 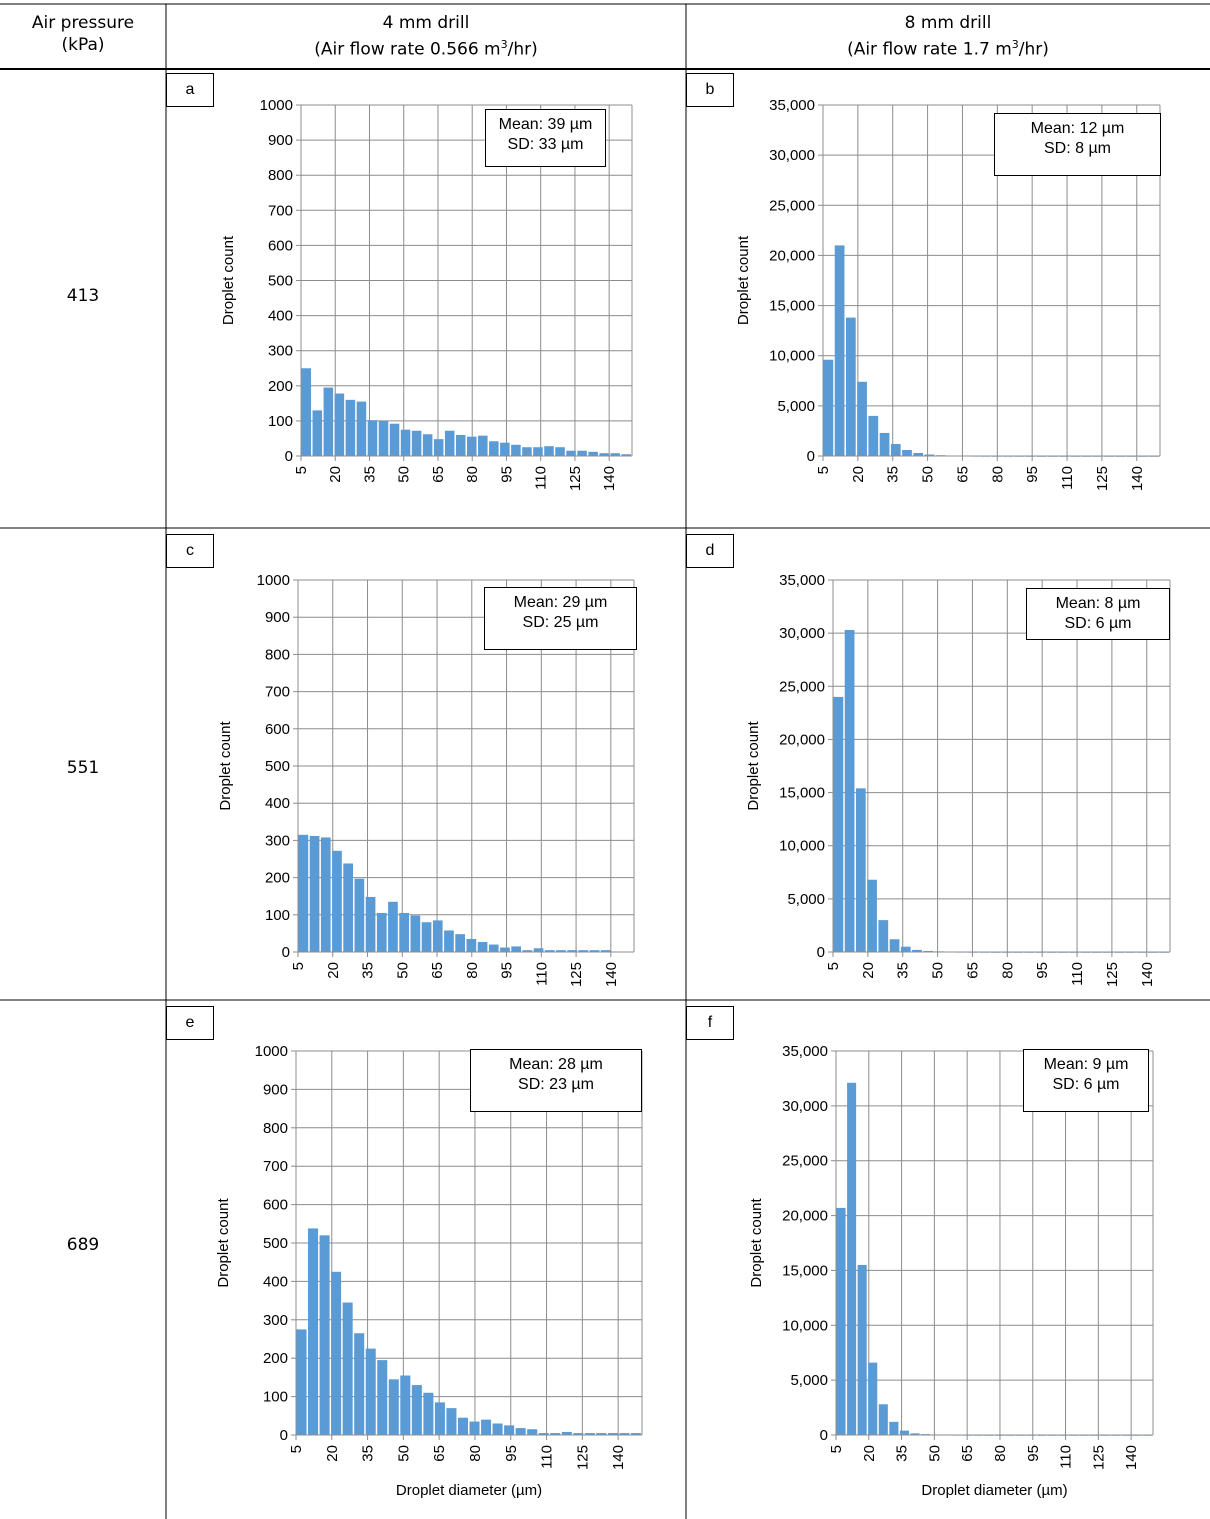 What do you see at coordinates (902, 1453) in the screenshot?
I see `x-tick-label: 35` at bounding box center [902, 1453].